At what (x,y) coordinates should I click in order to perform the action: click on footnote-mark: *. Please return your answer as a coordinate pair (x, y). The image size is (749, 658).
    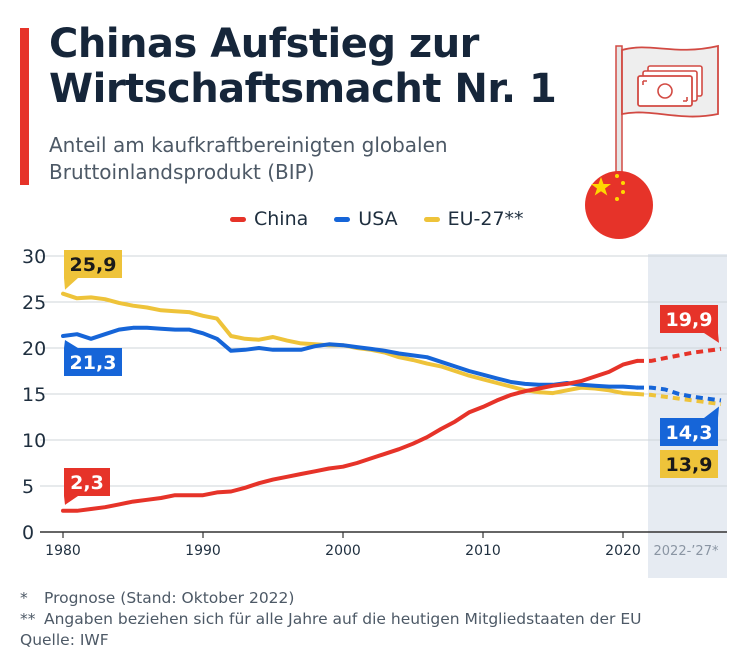
    Looking at the image, I should click on (24, 598).